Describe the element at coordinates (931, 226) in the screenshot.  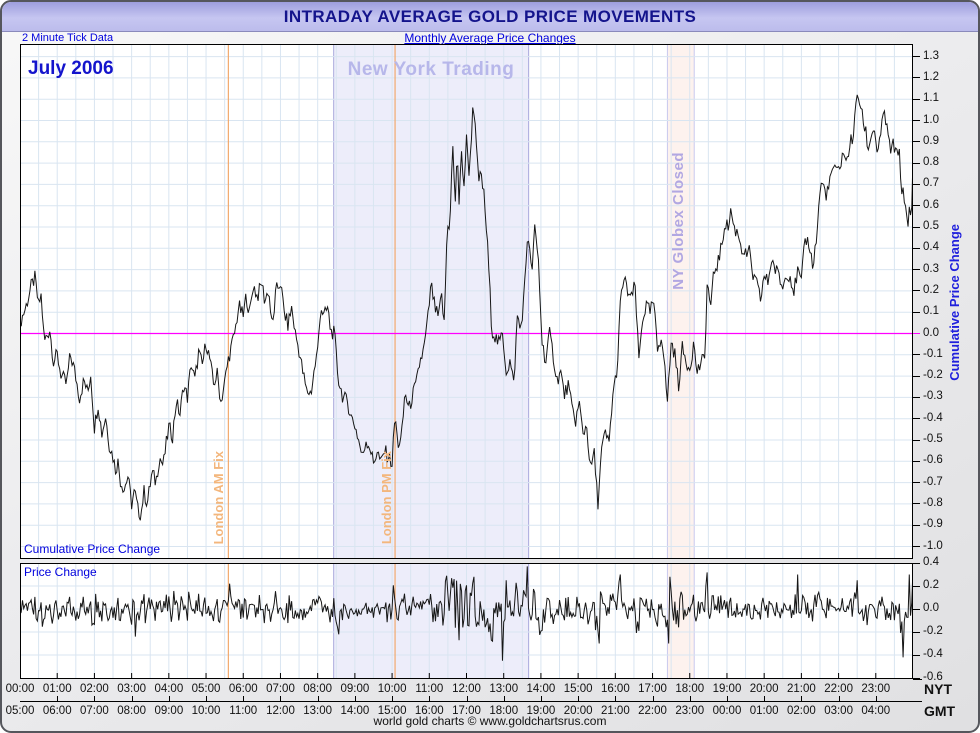
I see `y-axis-tick-label: 0.5` at that location.